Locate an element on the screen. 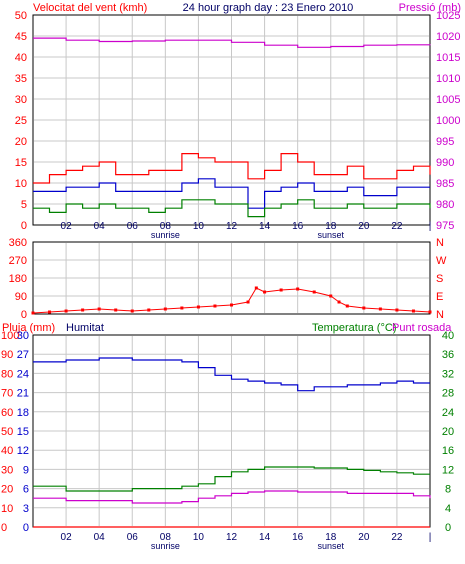 This screenshot has width=465, height=564. temperature-tick-label: 24 is located at coordinates (448, 413).